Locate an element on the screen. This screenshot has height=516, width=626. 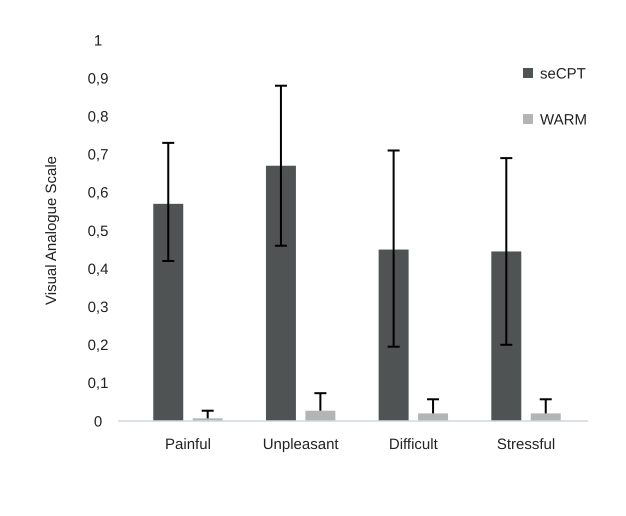
x-tick-label: Unpleasant is located at coordinates (301, 444).